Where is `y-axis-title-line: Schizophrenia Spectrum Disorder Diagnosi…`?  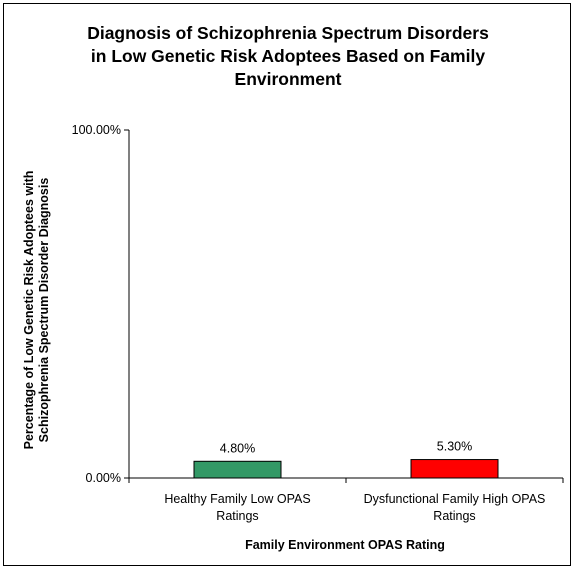
y-axis-title-line: Schizophrenia Spectrum Disorder Diagnosi… is located at coordinates (44, 310).